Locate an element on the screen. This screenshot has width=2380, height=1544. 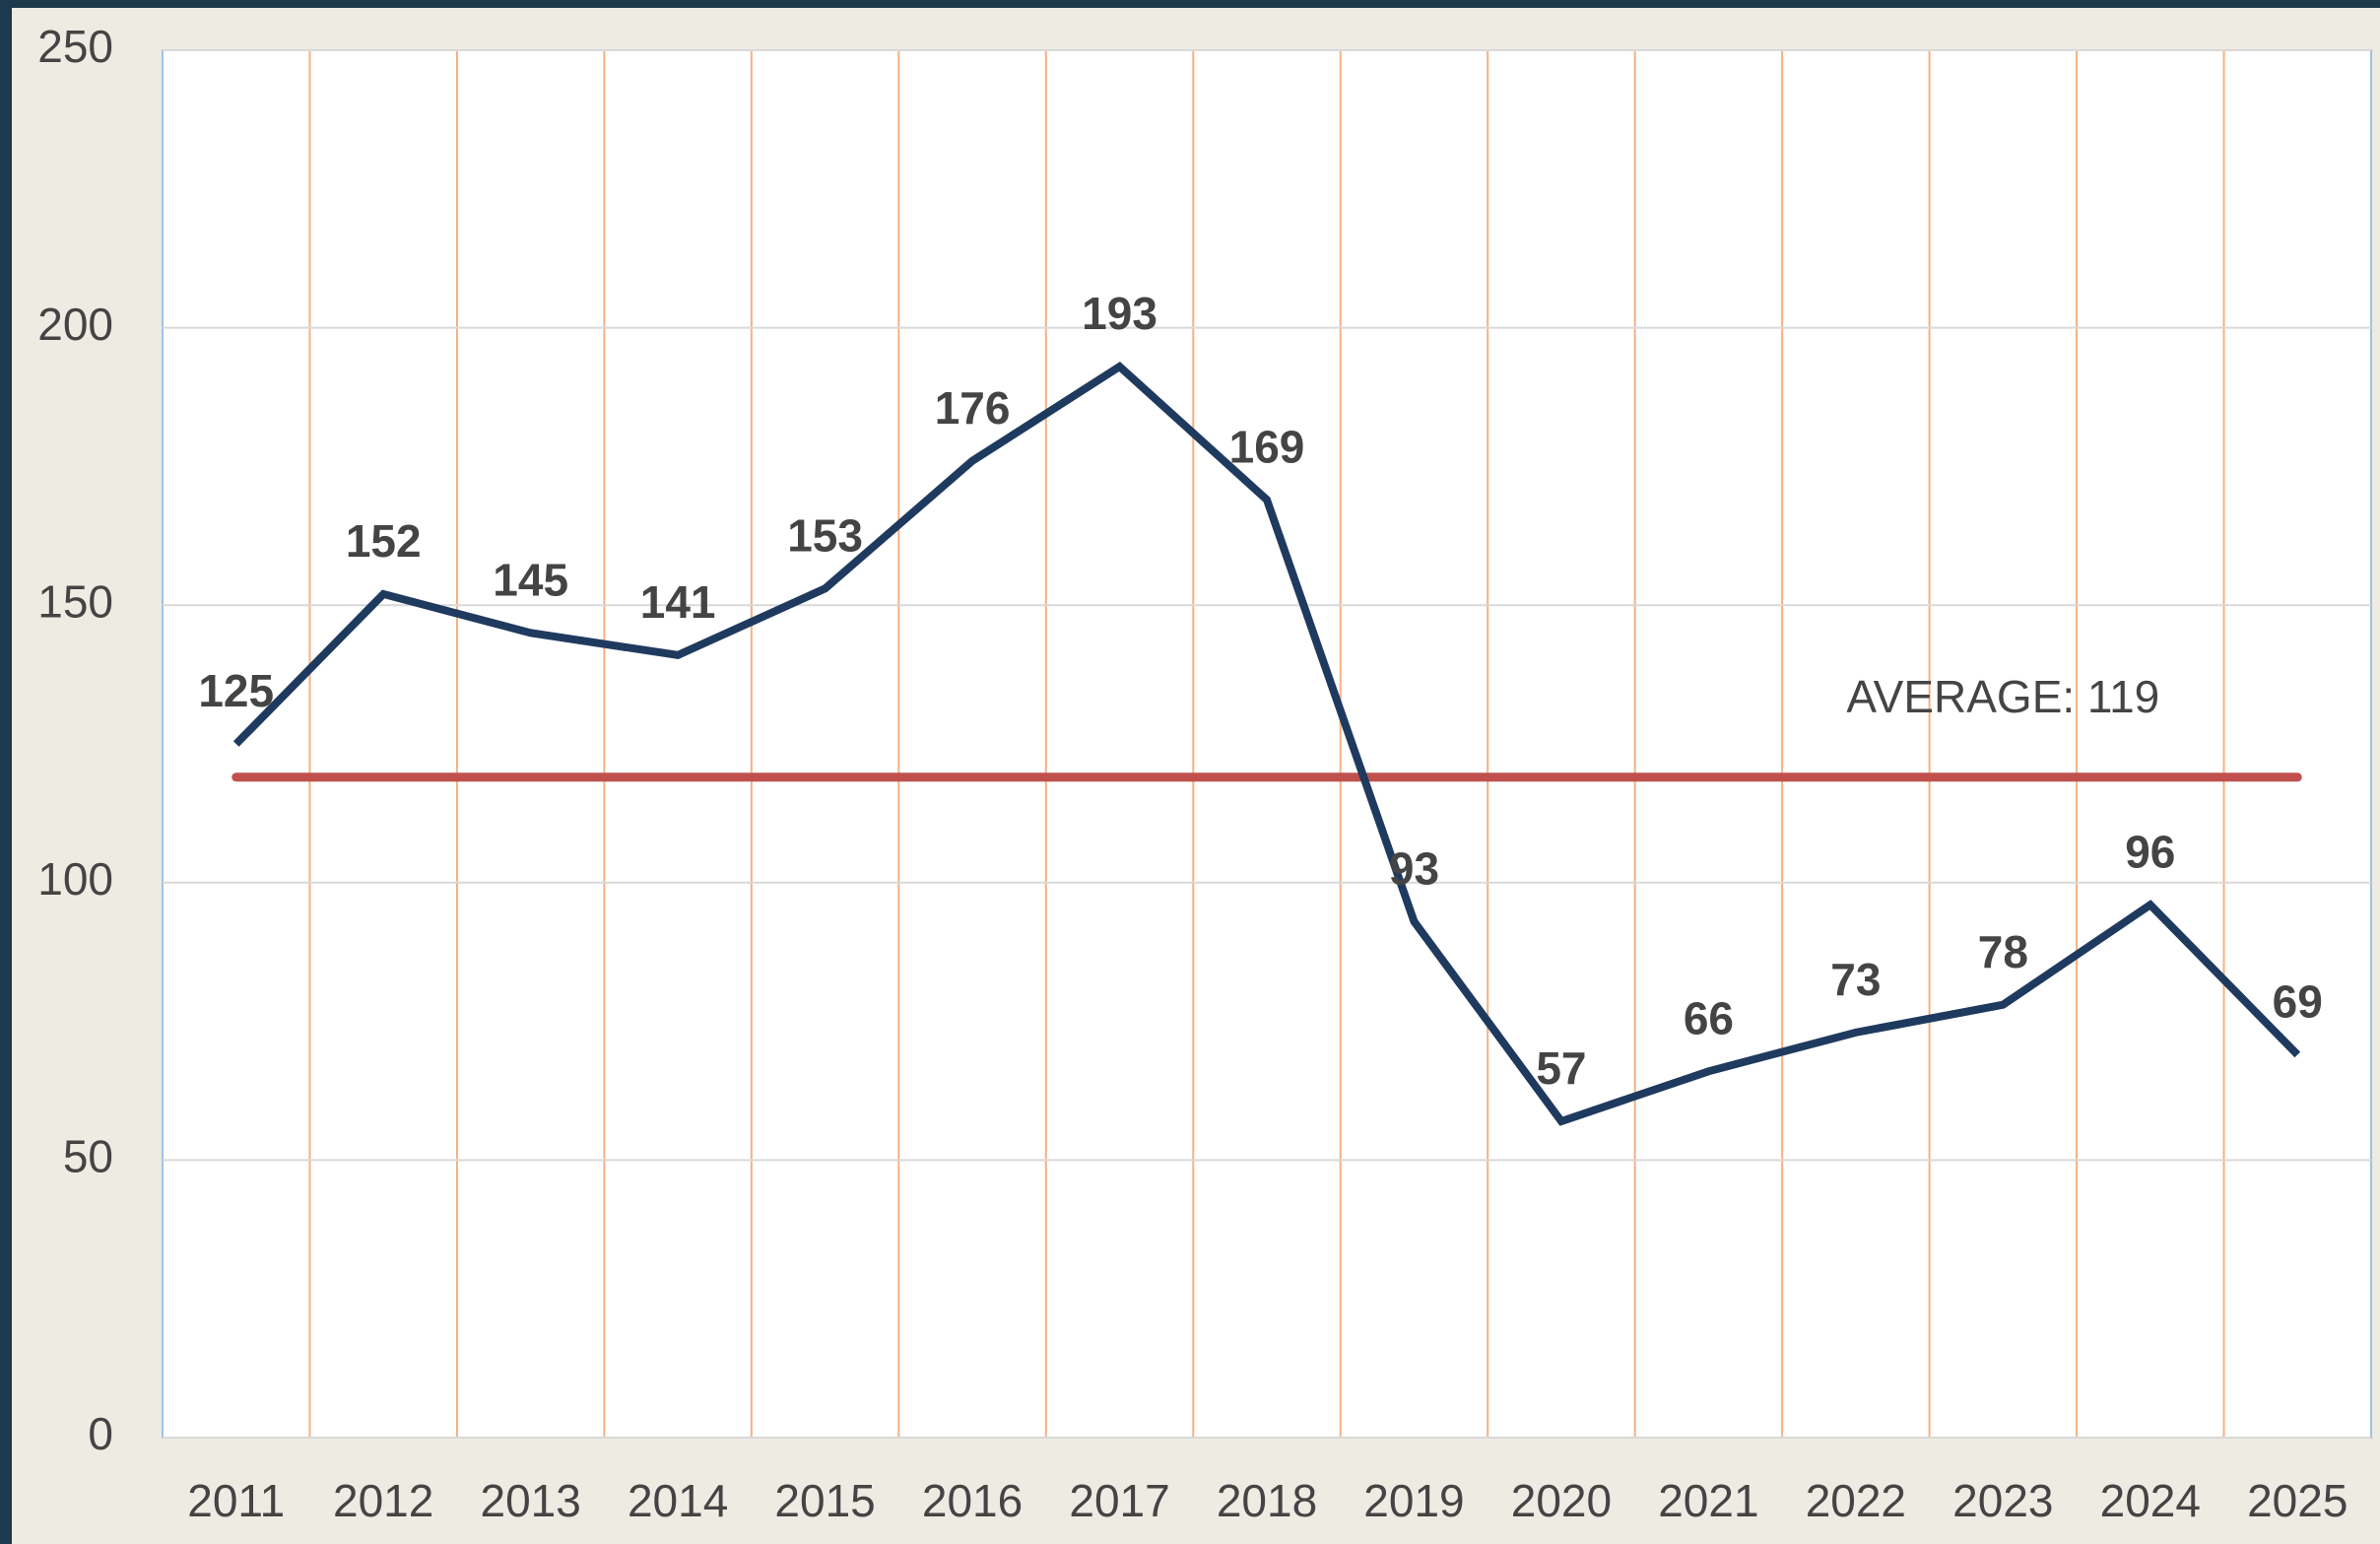
x-tick-label: 2014 is located at coordinates (678, 1501).